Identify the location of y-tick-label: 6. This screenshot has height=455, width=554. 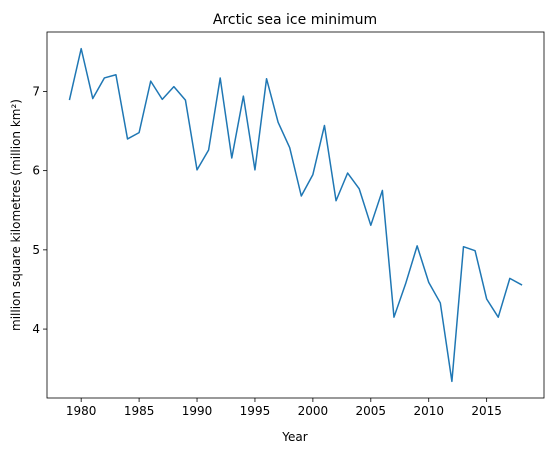
(36, 171).